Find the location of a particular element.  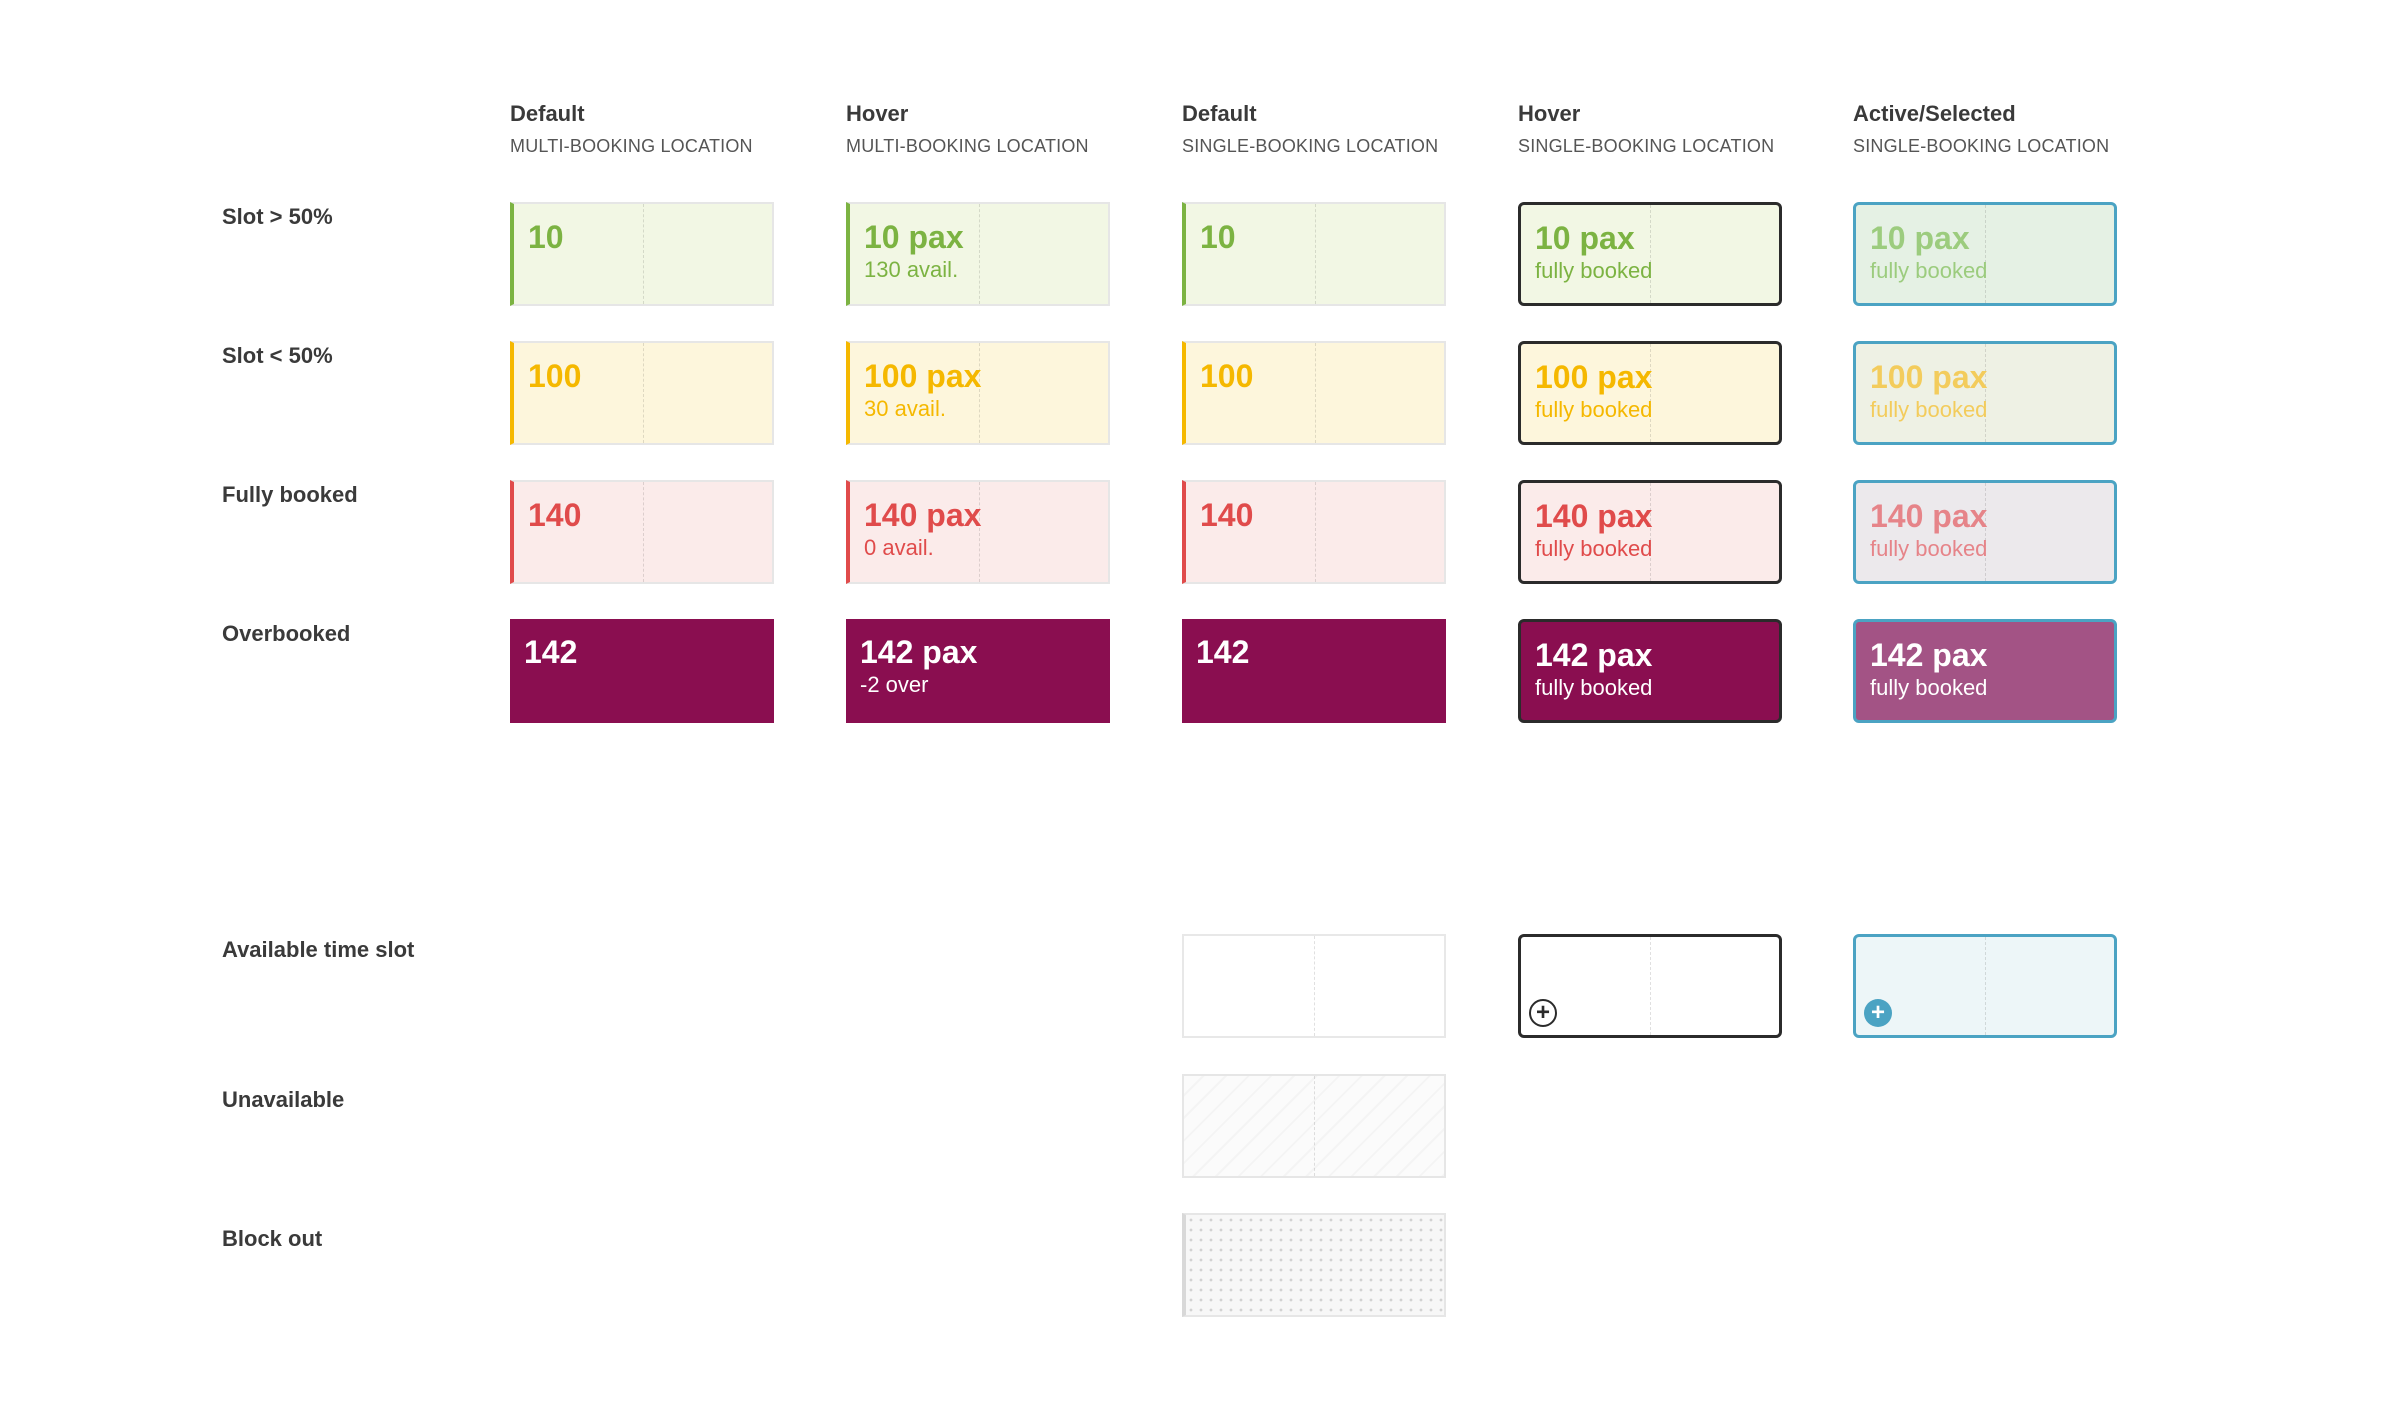

column-header-default-multi: Default MULTI-BOOKING LOCATION is located at coordinates (660, 129).